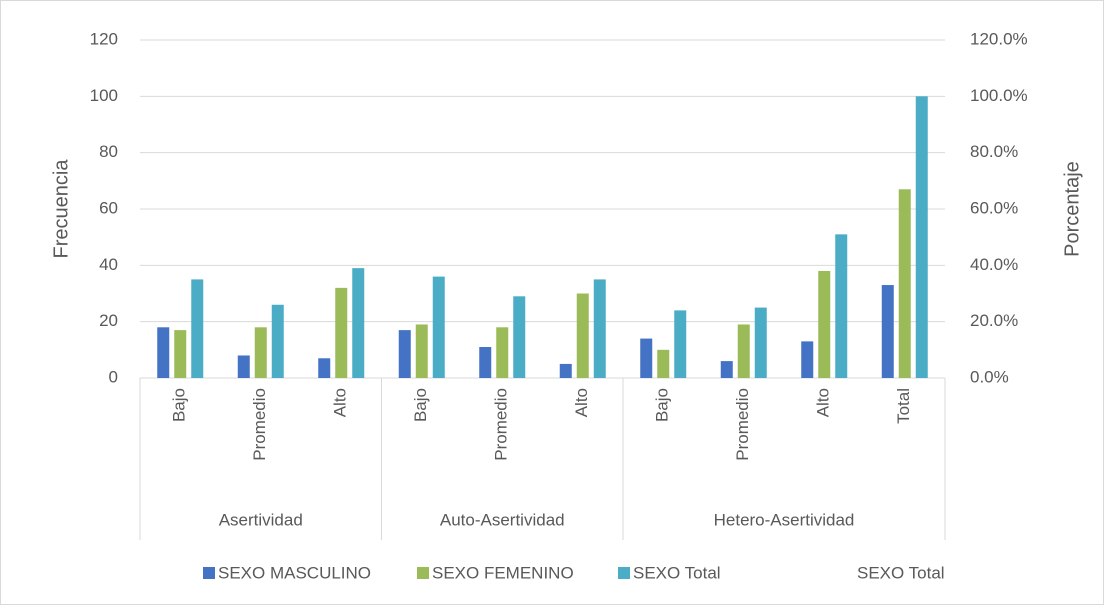 The width and height of the screenshot is (1104, 605). I want to click on y2-tick-label: 80.0%, so click(994, 151).